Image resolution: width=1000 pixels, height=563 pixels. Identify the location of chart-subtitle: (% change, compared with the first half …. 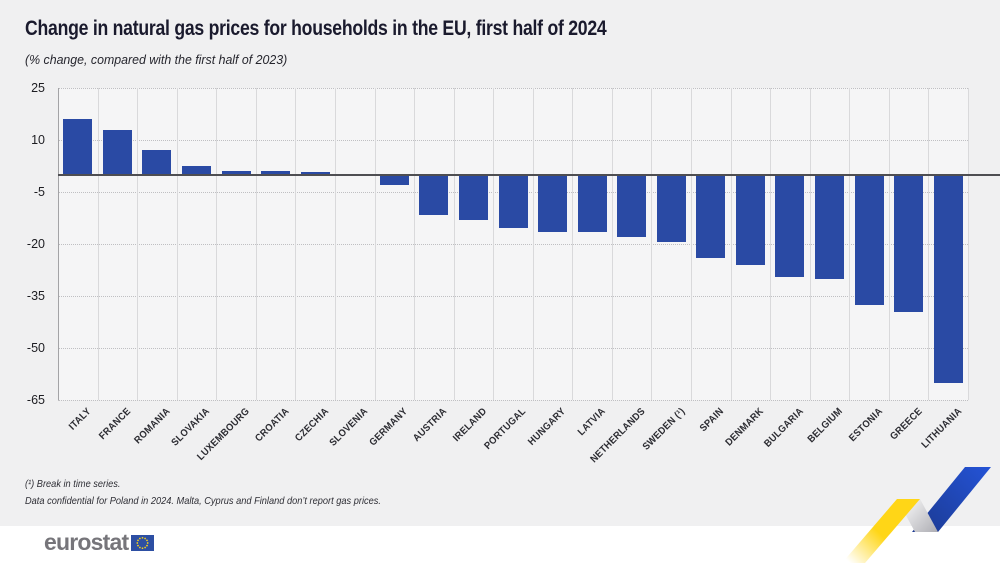
(156, 59).